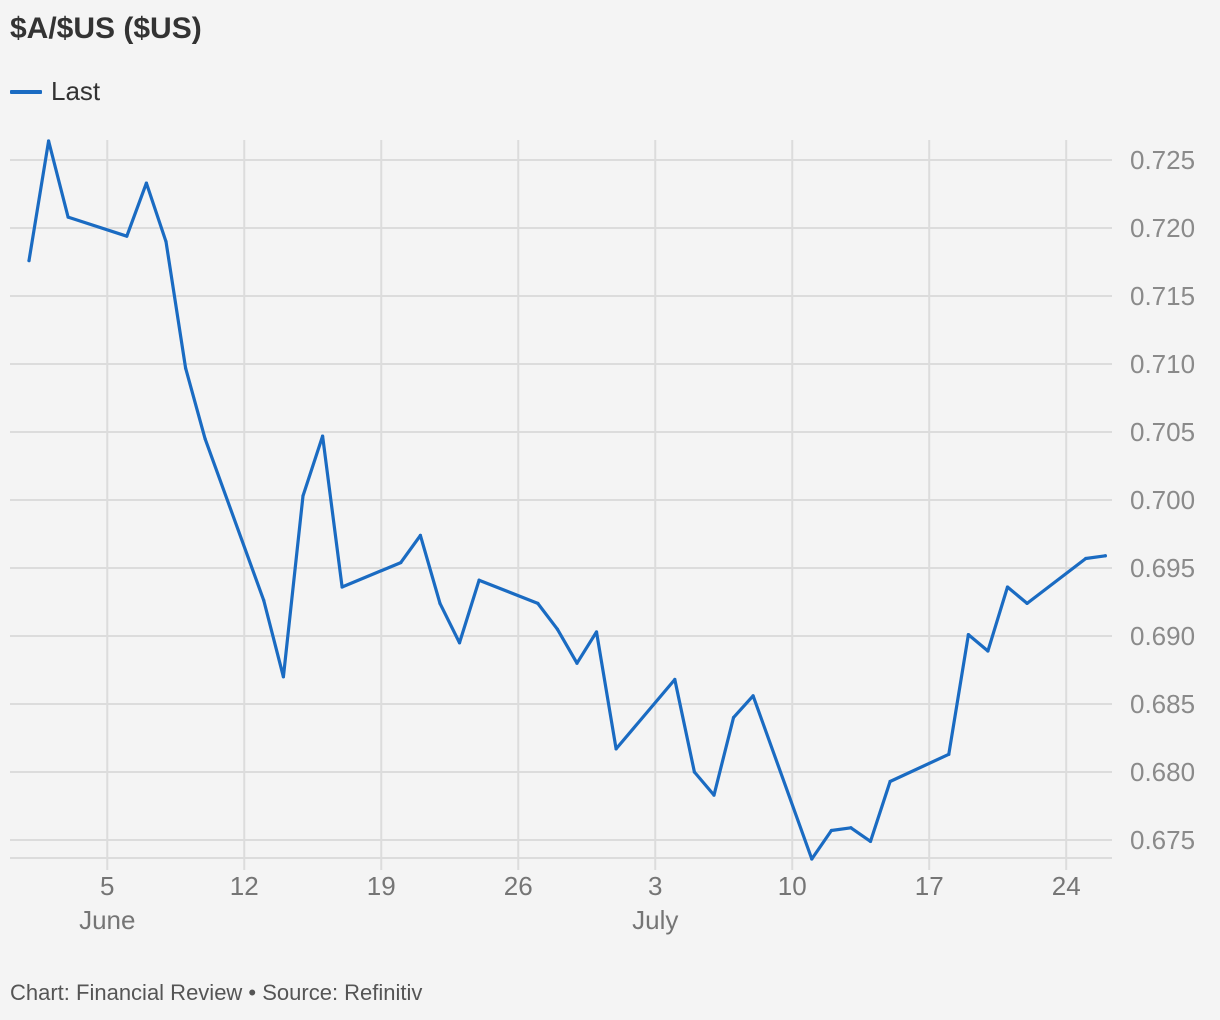 Image resolution: width=1220 pixels, height=1020 pixels. What do you see at coordinates (381, 886) in the screenshot?
I see `x-tick-label: 19` at bounding box center [381, 886].